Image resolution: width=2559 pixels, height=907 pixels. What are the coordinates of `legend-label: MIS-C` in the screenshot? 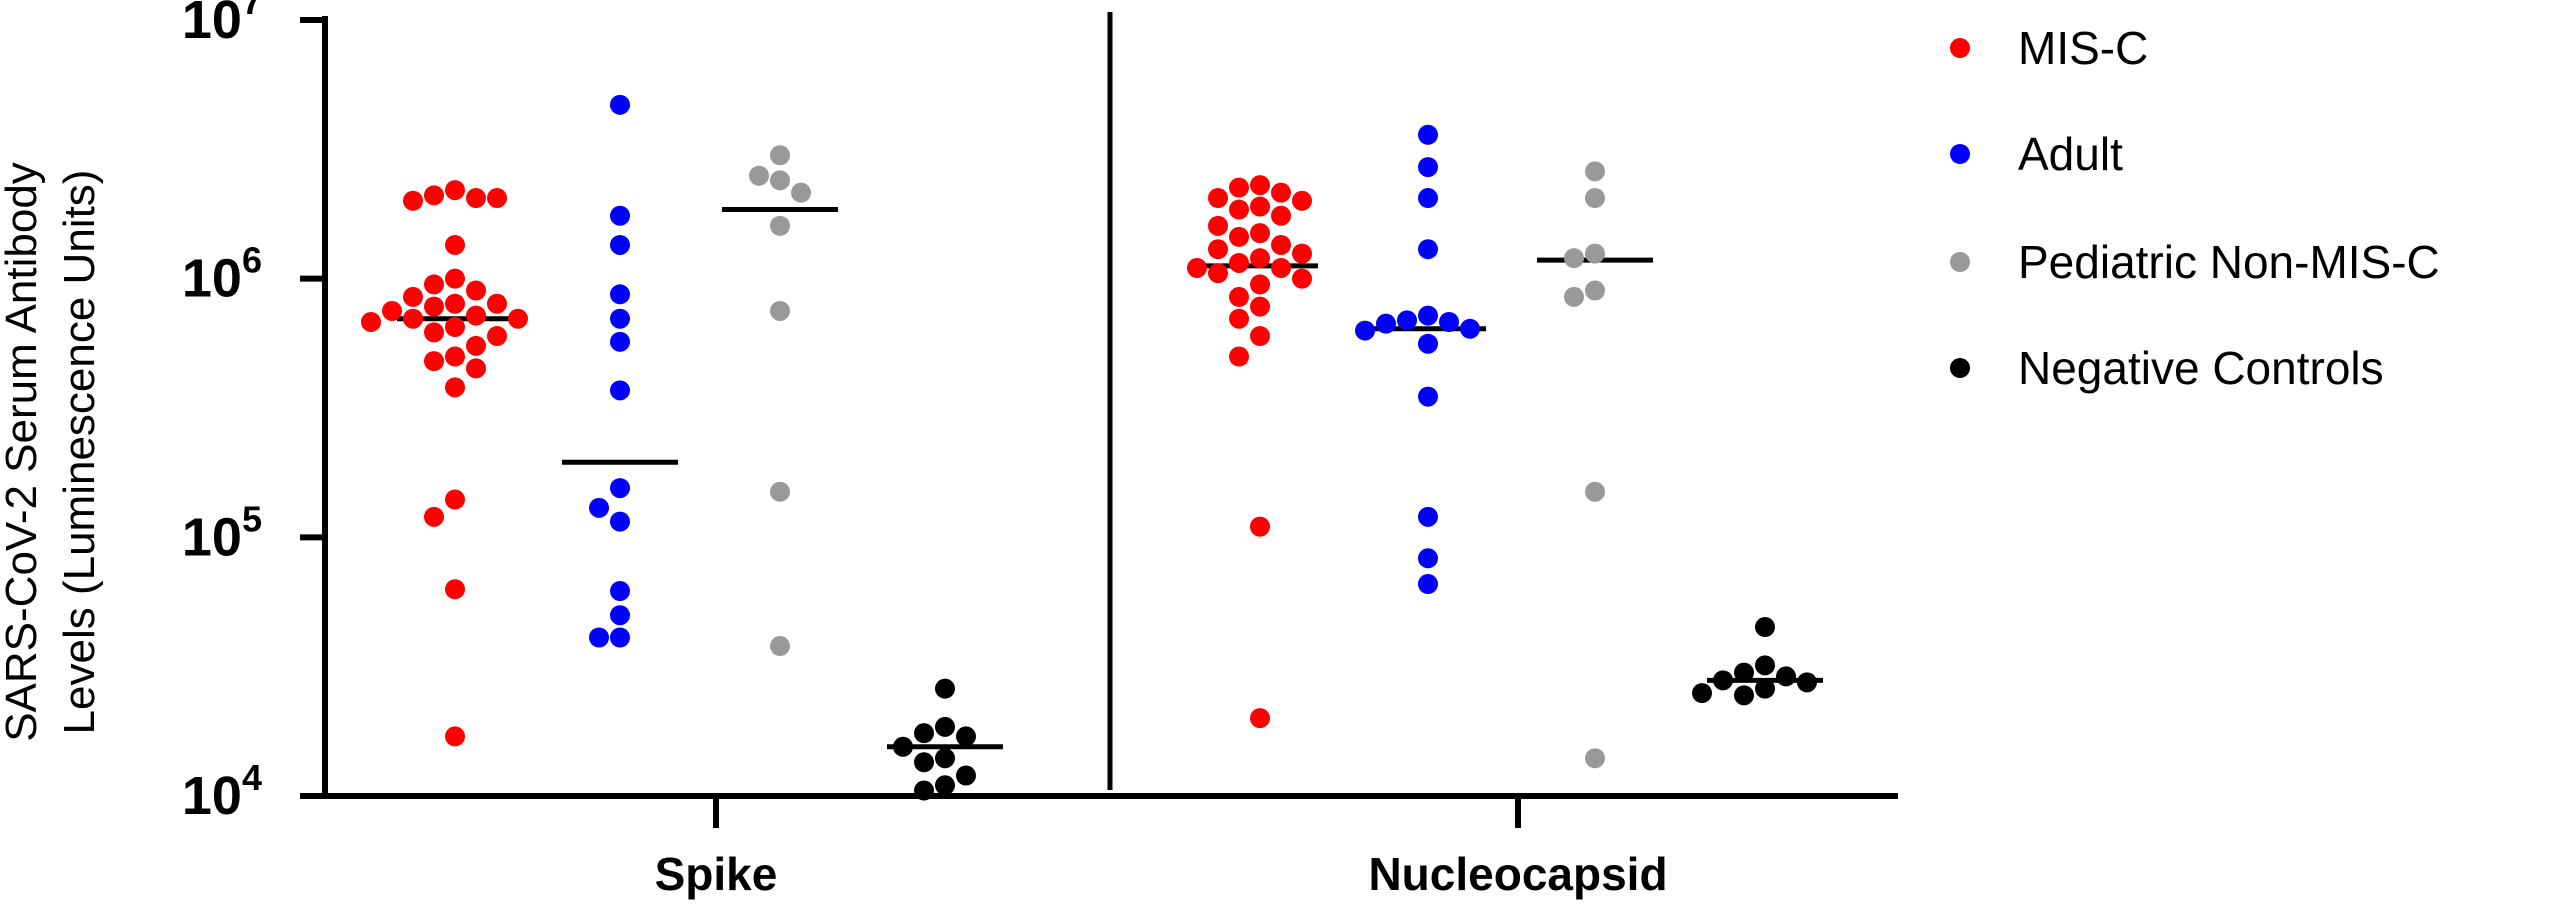 It's located at (2083, 48).